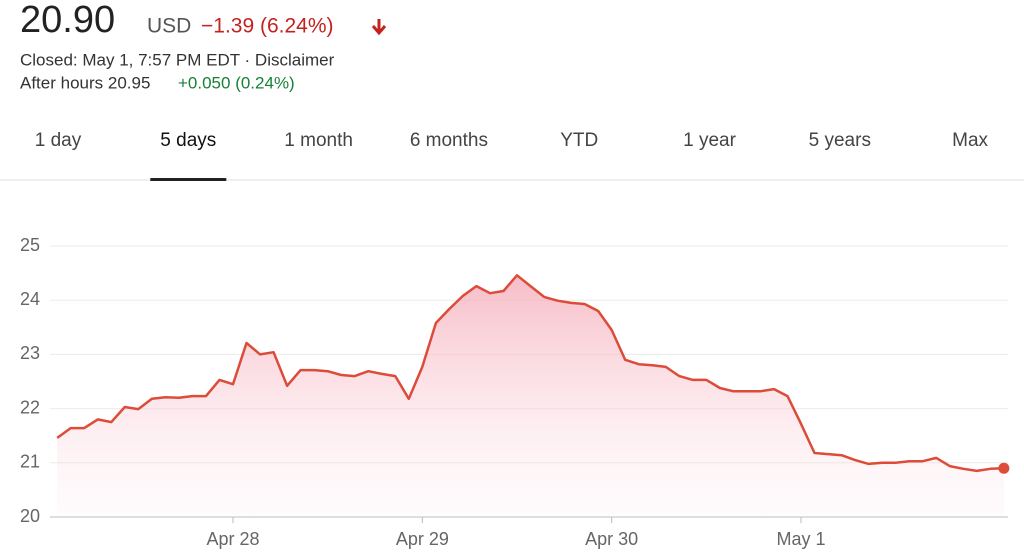  I want to click on x-tick-label: Apr 29, so click(422, 539).